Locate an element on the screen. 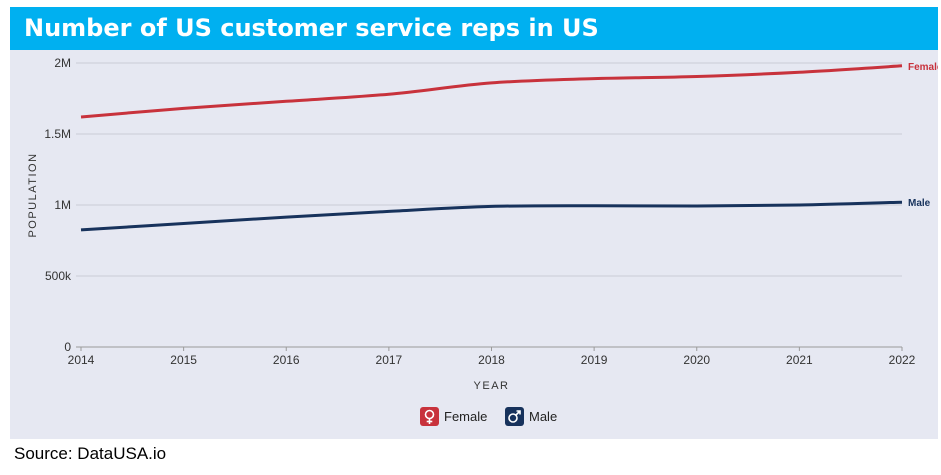 This screenshot has height=475, width=941. source-note: Source: DataUSA.io is located at coordinates (90, 453).